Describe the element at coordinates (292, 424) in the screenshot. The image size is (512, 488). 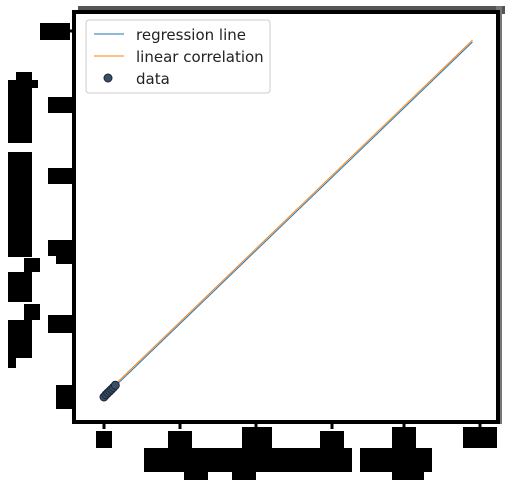
I see `x-ticks` at that location.